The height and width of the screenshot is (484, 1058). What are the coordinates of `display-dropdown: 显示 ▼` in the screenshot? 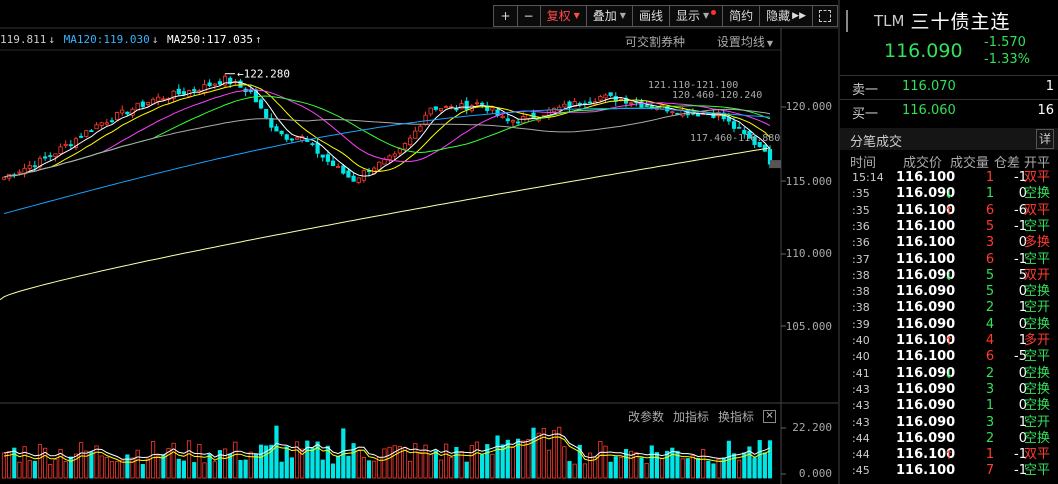 It's located at (696, 16).